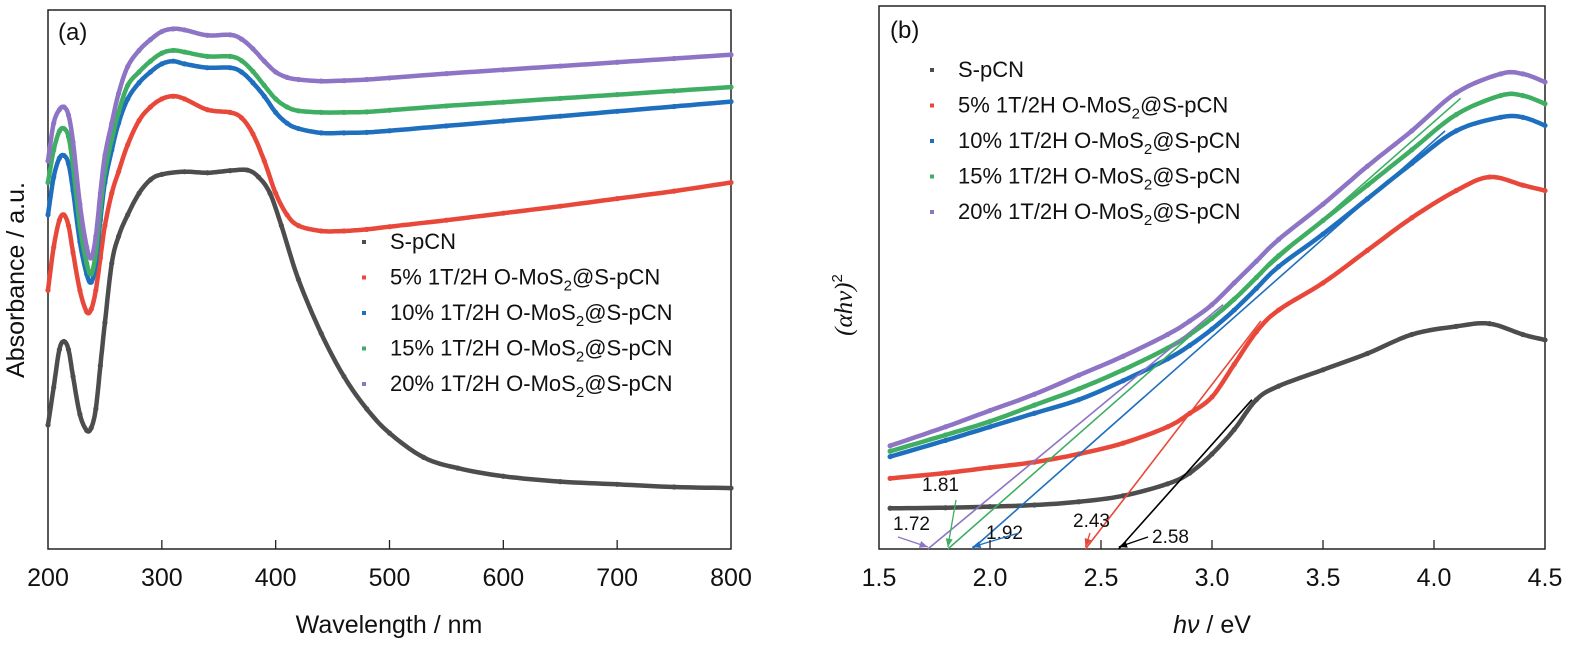 The height and width of the screenshot is (645, 1590). What do you see at coordinates (1101, 578) in the screenshot?
I see `x-tick-label: 2.5` at bounding box center [1101, 578].